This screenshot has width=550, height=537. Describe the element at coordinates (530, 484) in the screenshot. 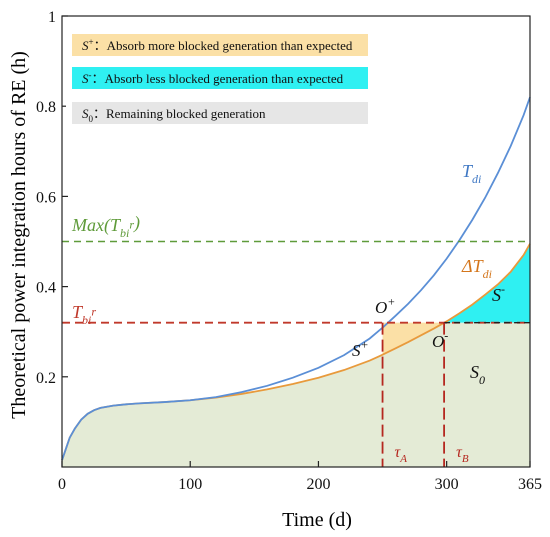

I see `x-tick-label: 365` at that location.